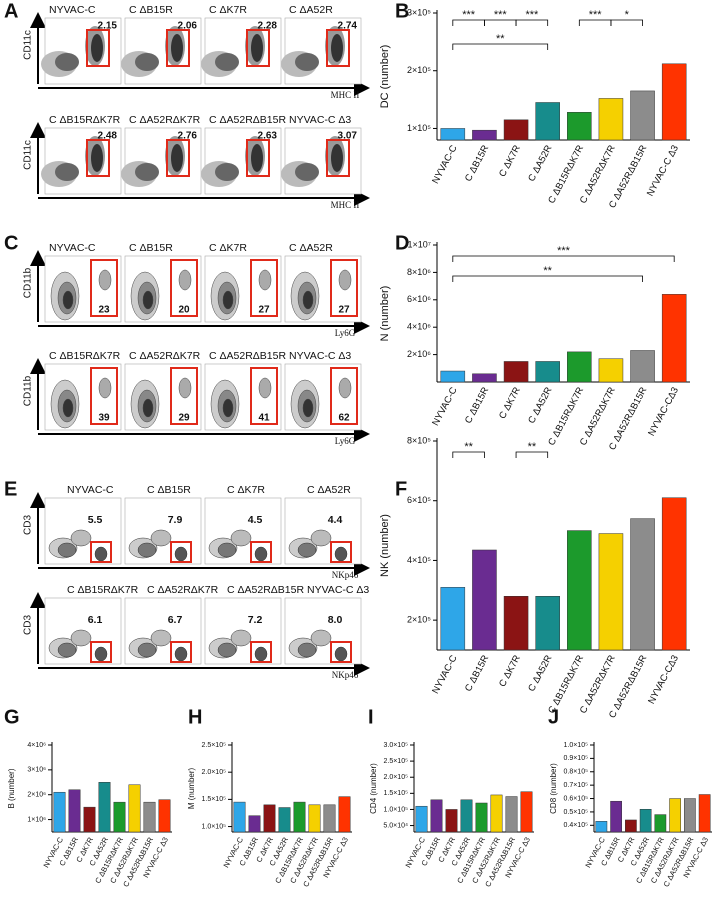 The width and height of the screenshot is (720, 916). Describe the element at coordinates (477, 405) in the screenshot. I see `x-tick-label: C ΔB15R` at that location.